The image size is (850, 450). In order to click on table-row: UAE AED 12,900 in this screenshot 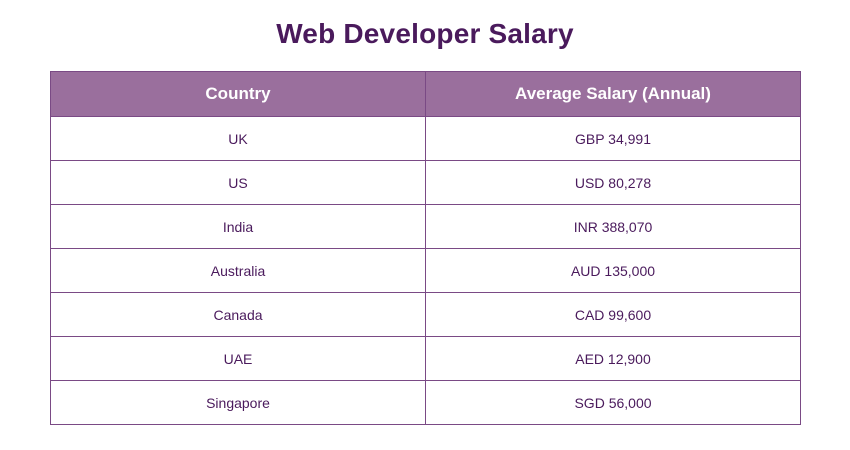, I will do `click(425, 358)`.